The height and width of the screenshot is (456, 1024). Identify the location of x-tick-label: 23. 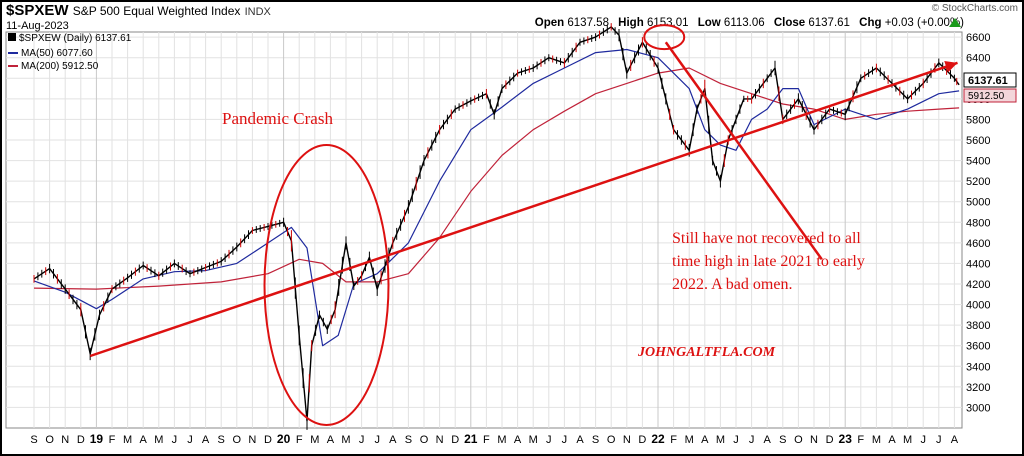
(846, 439).